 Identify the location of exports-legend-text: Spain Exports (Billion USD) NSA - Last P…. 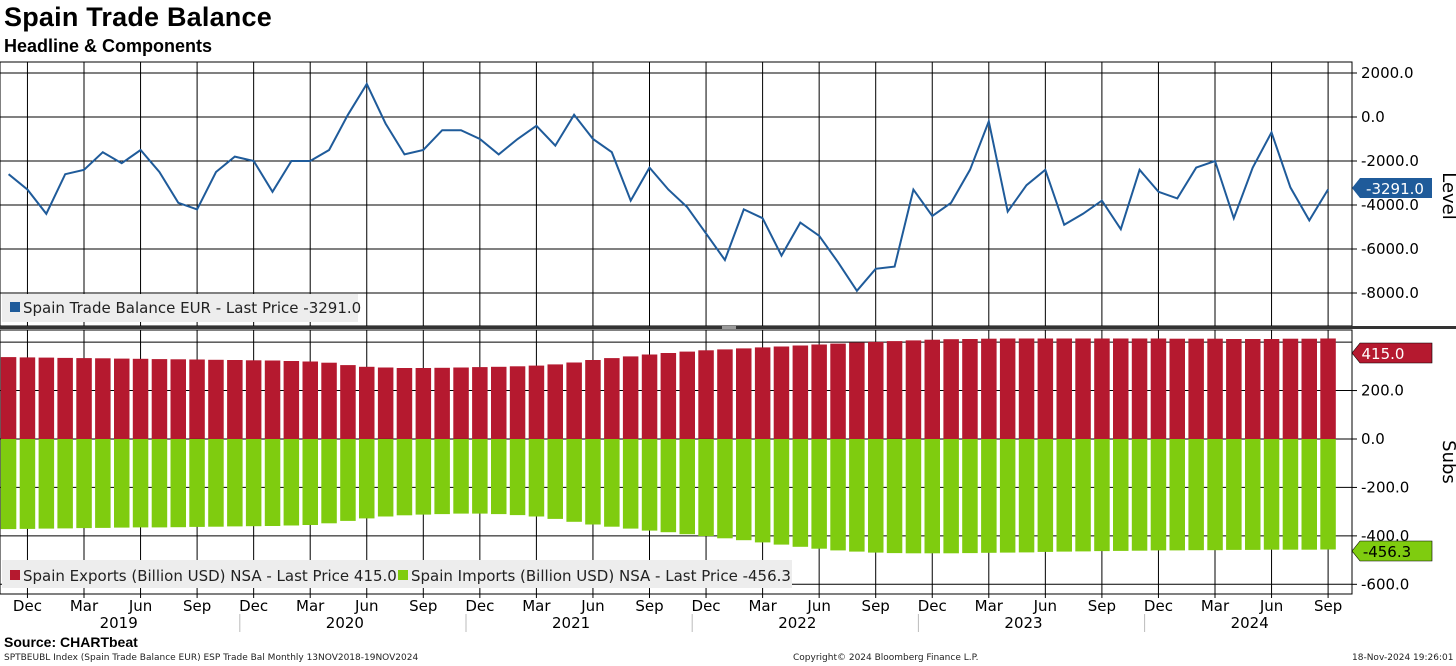
(210, 576).